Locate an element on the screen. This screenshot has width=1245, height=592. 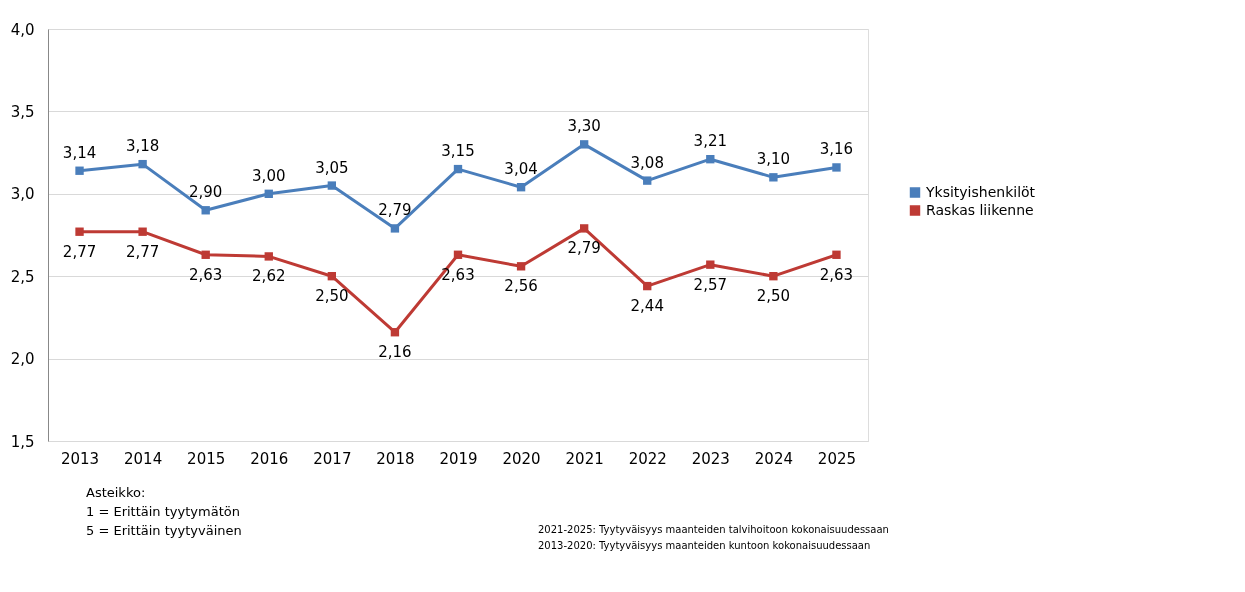
data-label: 2,56 is located at coordinates (521, 286).